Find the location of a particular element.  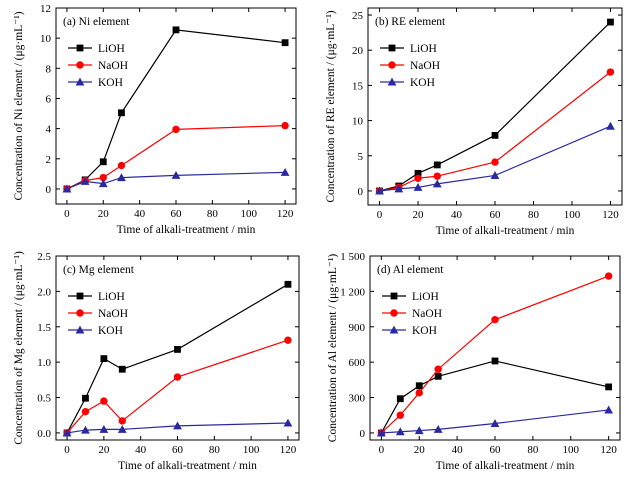

y-tick-label: 0.5 is located at coordinates (44, 399).